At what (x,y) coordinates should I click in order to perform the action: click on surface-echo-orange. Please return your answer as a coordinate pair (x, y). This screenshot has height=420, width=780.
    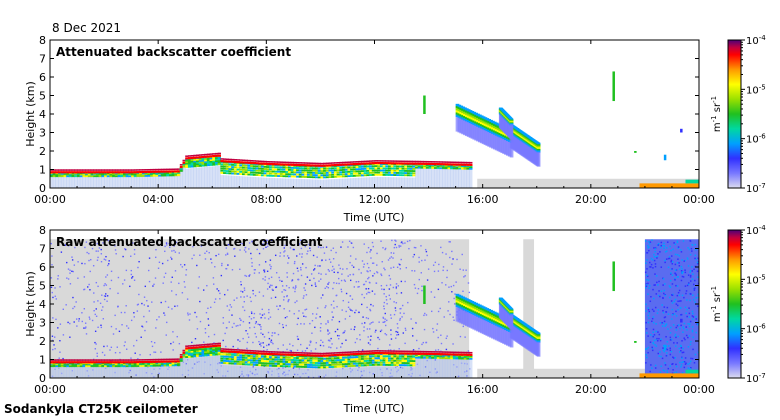
    Looking at the image, I should click on (669, 185).